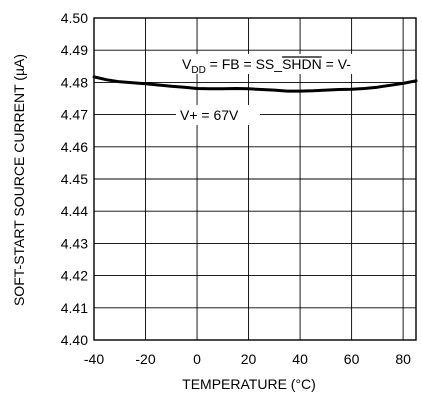  Describe the element at coordinates (249, 359) in the screenshot. I see `x-tick-label: 20` at that location.